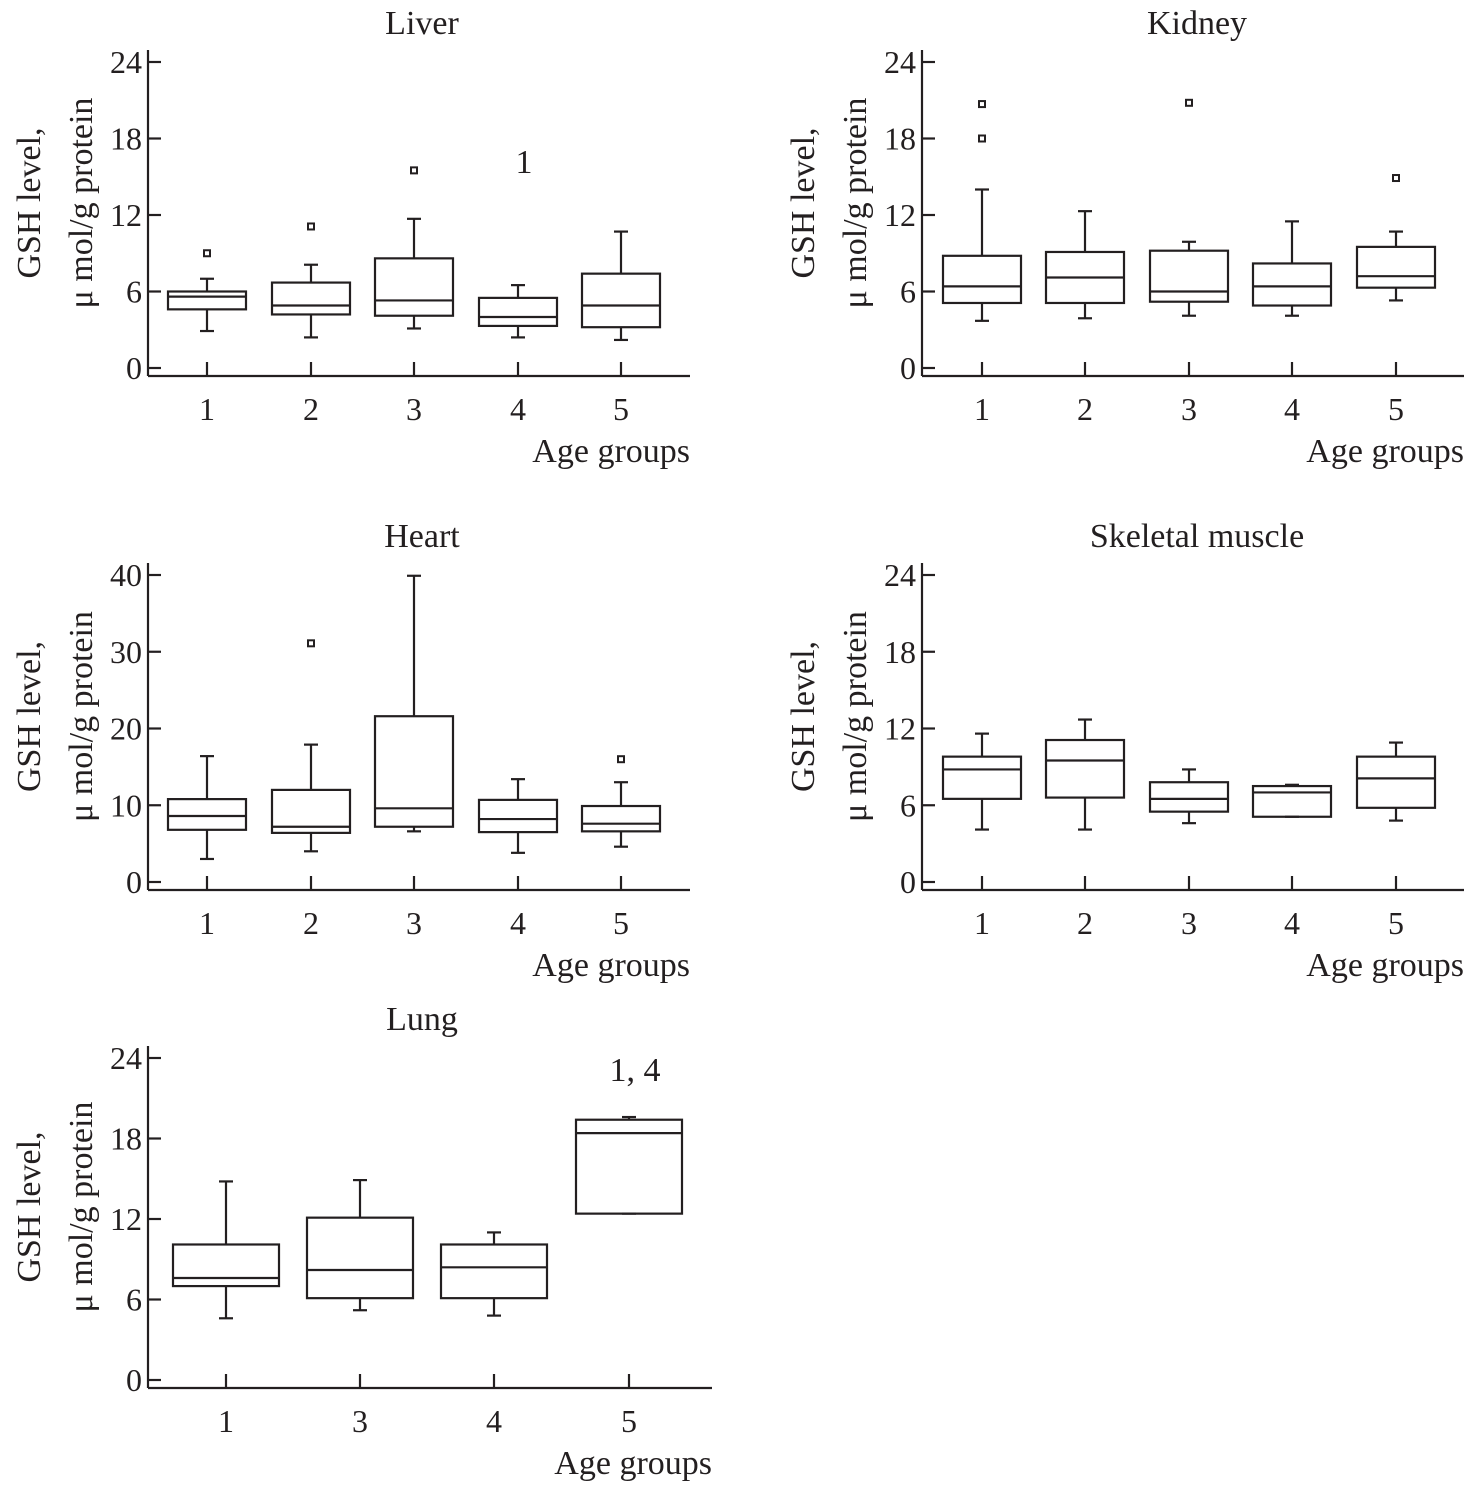  I want to click on significance-annotation: 1, so click(524, 162).